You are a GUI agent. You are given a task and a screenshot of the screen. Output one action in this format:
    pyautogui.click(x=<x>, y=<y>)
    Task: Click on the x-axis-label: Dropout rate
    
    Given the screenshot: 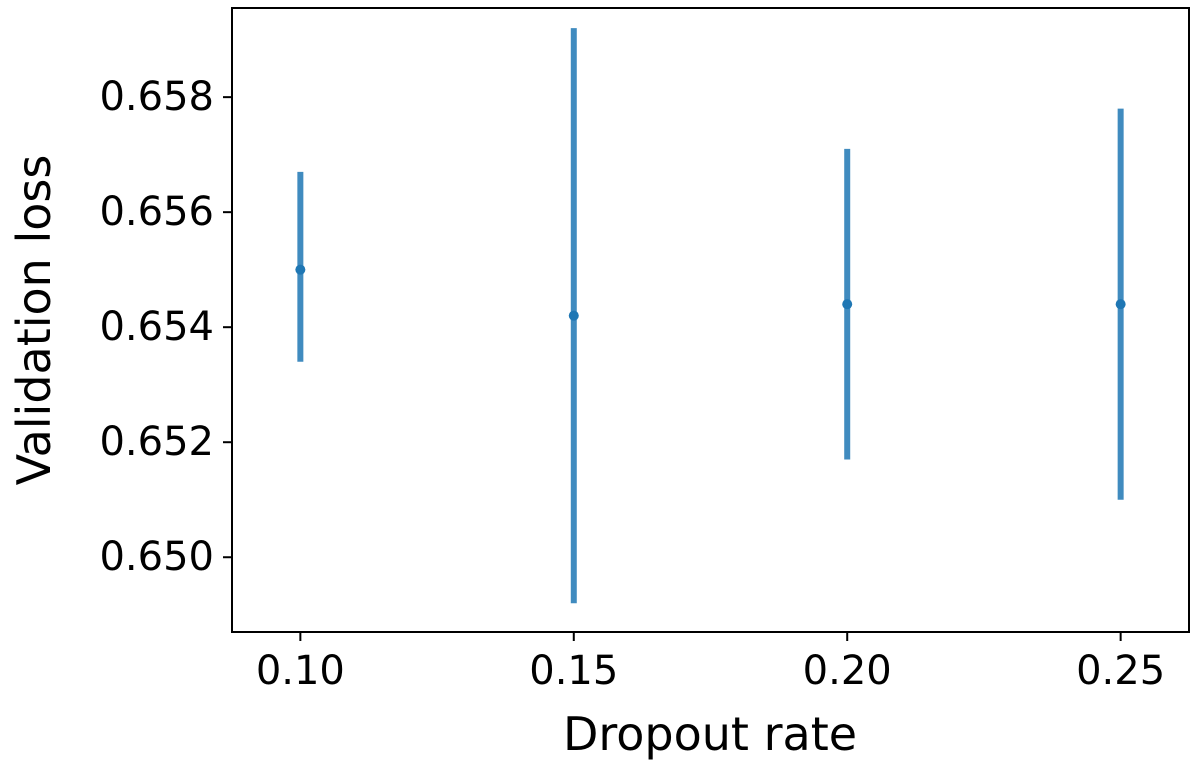 What is the action you would take?
    pyautogui.click(x=710, y=734)
    